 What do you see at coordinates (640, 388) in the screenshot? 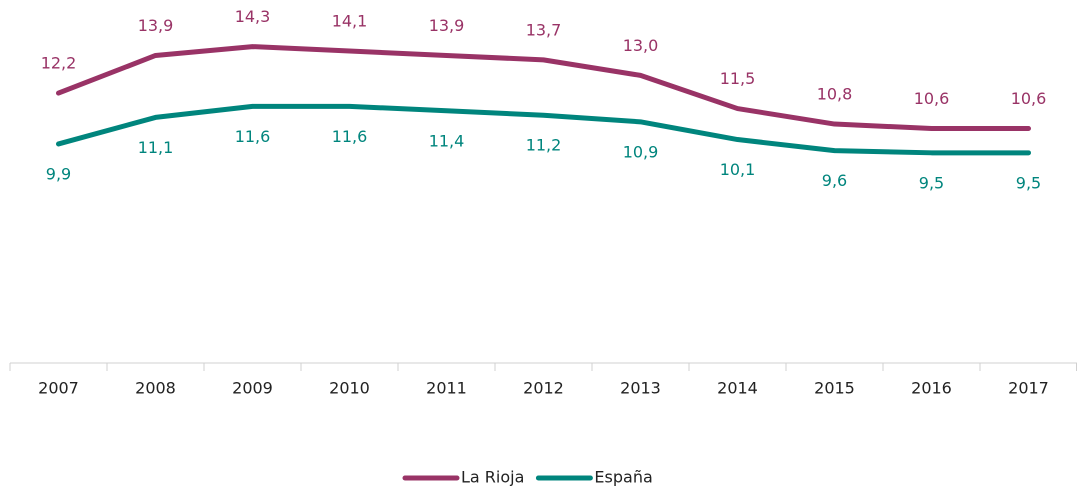
I see `x-tick-label: 2013` at bounding box center [640, 388].